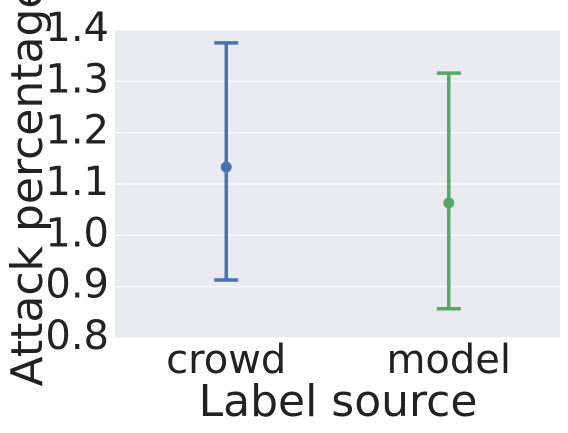 This screenshot has width=568, height=433. Describe the element at coordinates (27, 193) in the screenshot. I see `y-axis-label: Attack percentage` at that location.